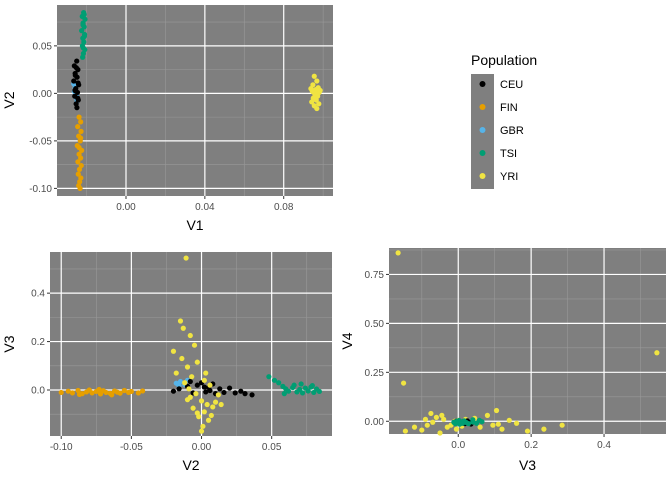 The image size is (672, 485). Describe the element at coordinates (512, 131) in the screenshot. I see `legend-label-gbr: GBR` at that location.